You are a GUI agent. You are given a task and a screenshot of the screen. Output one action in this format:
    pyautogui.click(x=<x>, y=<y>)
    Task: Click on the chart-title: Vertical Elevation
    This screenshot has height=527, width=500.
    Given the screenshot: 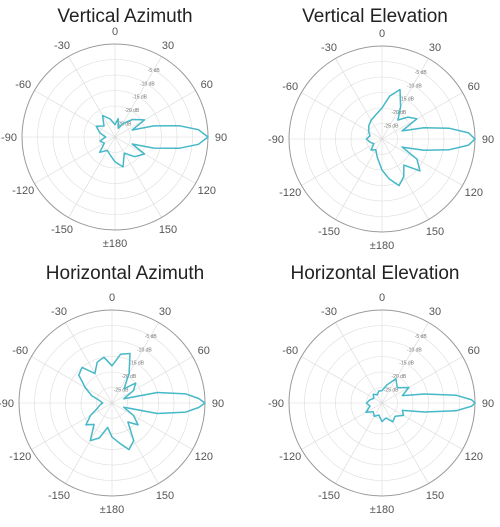 What is the action you would take?
    pyautogui.click(x=375, y=16)
    